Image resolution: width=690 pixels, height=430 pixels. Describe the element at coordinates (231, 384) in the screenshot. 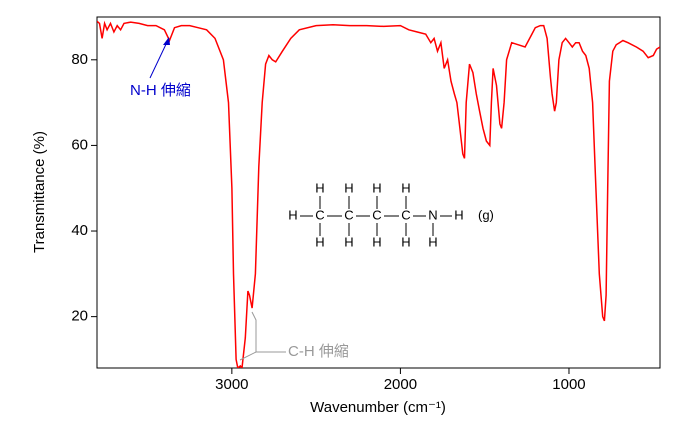

I see `x-tick-label: 3000` at that location.